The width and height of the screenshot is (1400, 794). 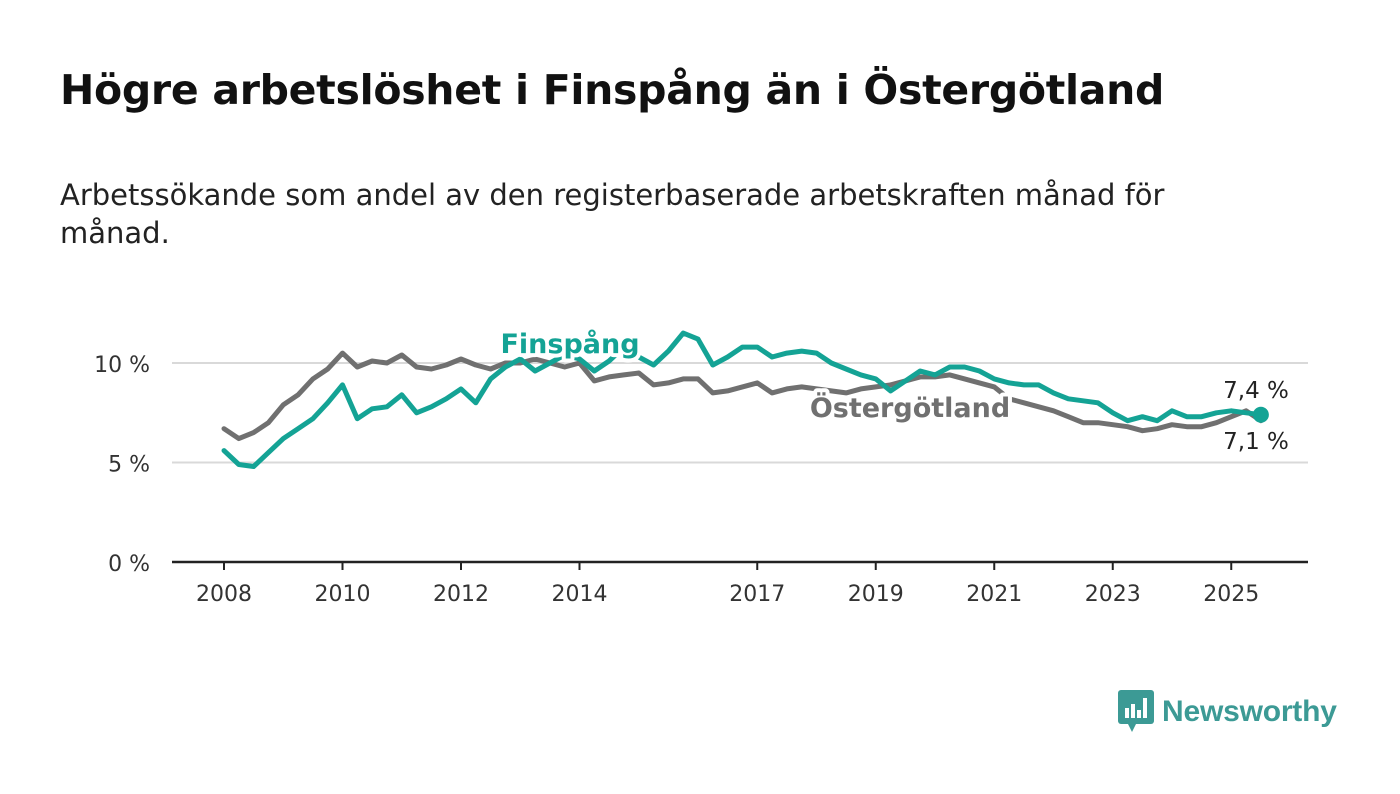 I want to click on series-label-ostergotland-halo: Östergötland, so click(x=910, y=407).